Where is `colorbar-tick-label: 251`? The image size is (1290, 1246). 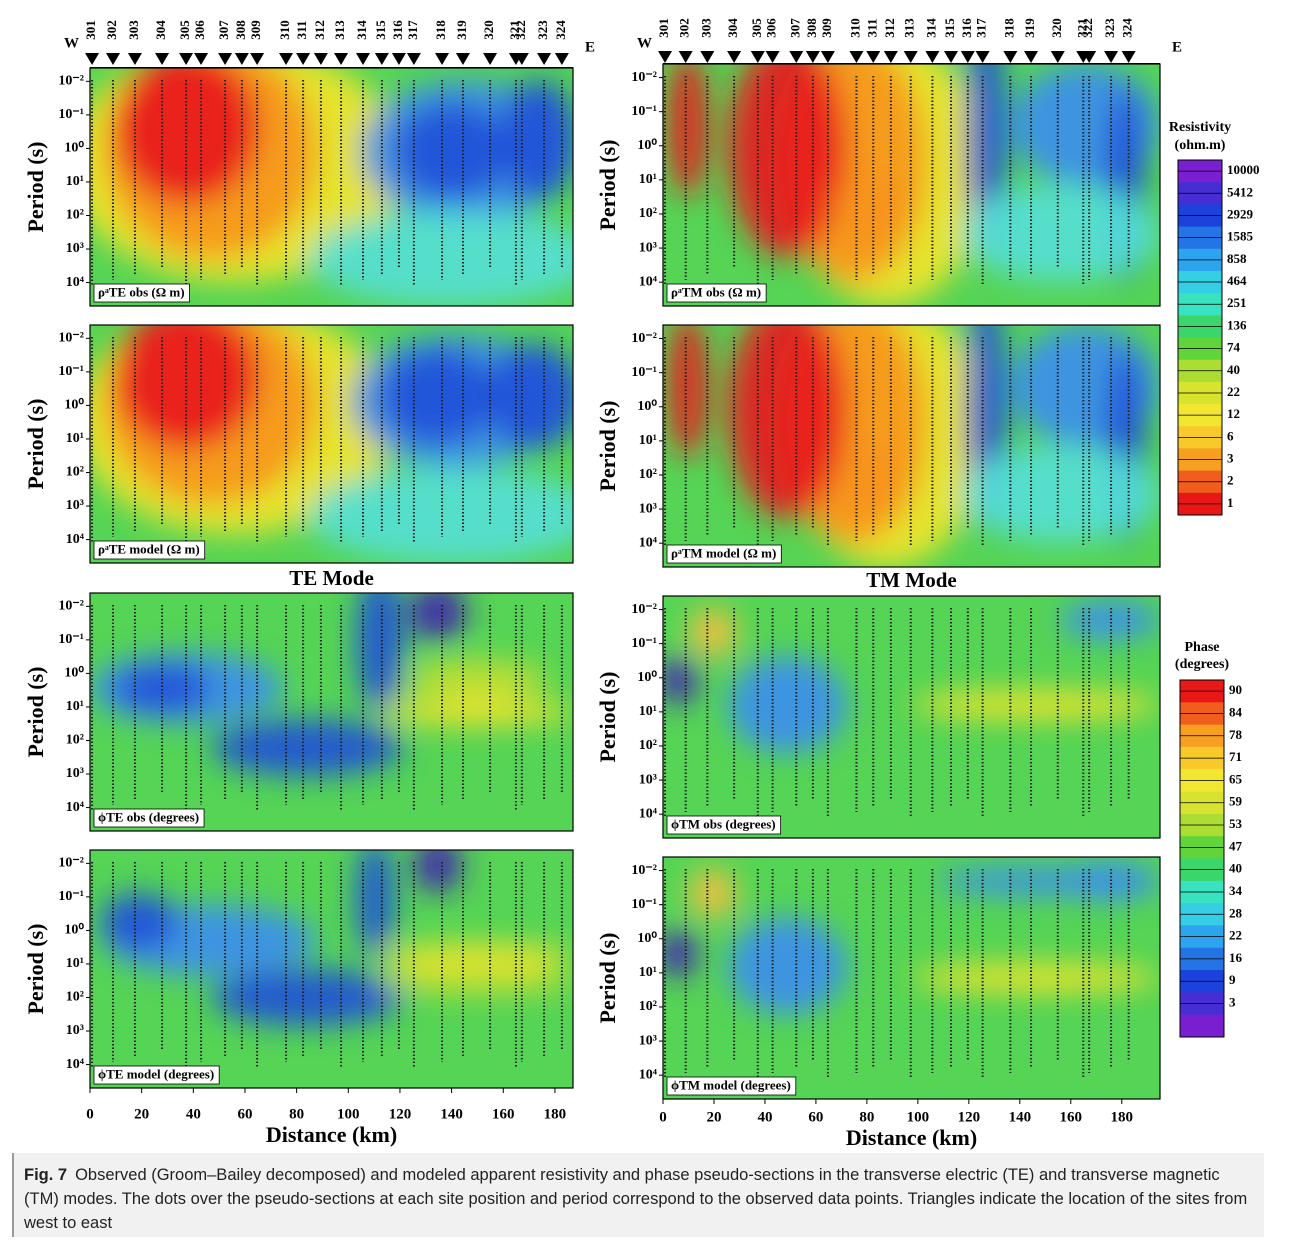 colorbar-tick-label: 251 is located at coordinates (1237, 302).